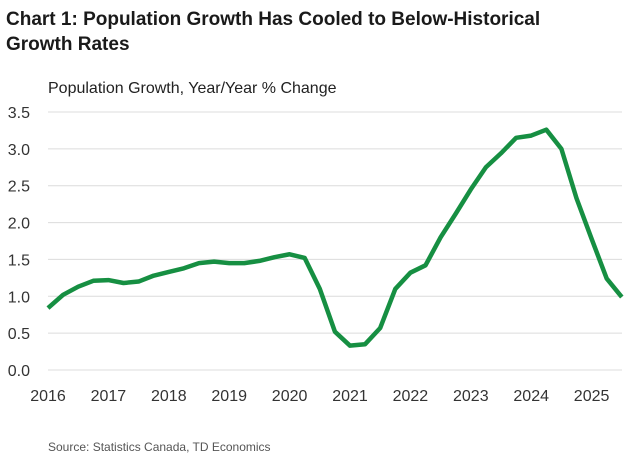  What do you see at coordinates (19, 224) in the screenshot?
I see `y-tick-label: 2.0` at bounding box center [19, 224].